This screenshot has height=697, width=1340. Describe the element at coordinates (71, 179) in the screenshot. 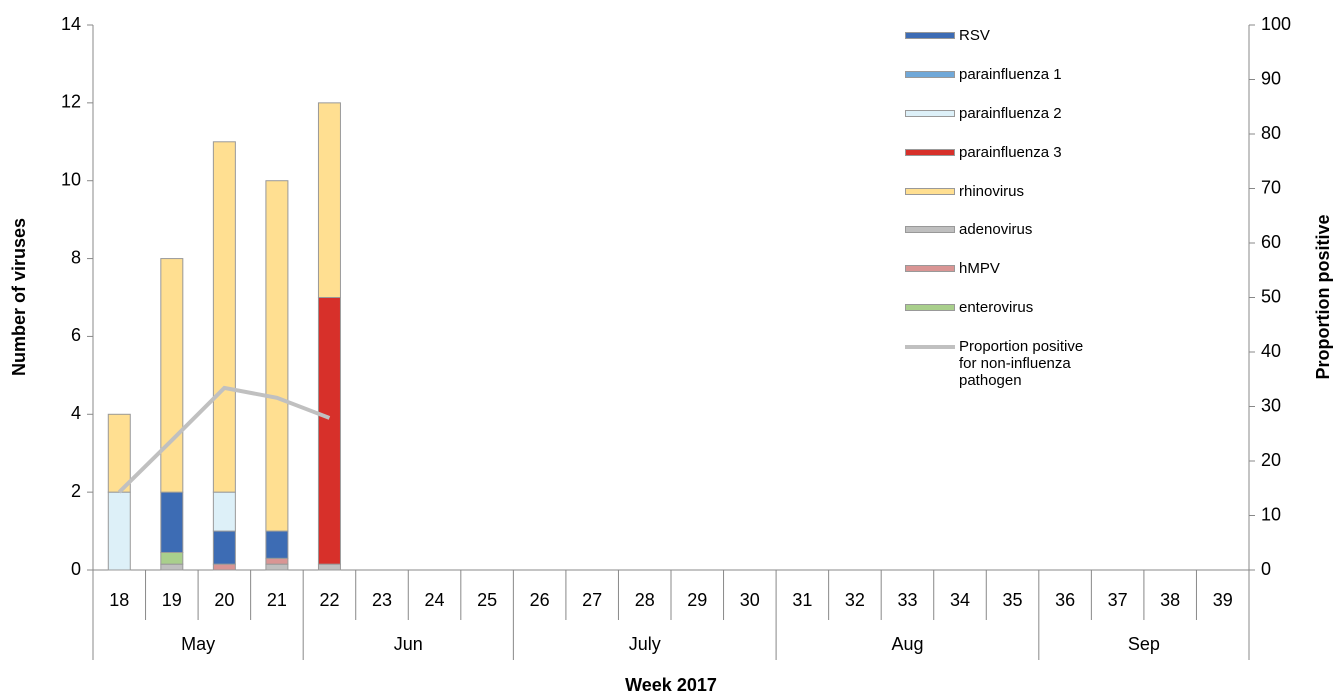

I see `y-tick-label: 10` at that location.